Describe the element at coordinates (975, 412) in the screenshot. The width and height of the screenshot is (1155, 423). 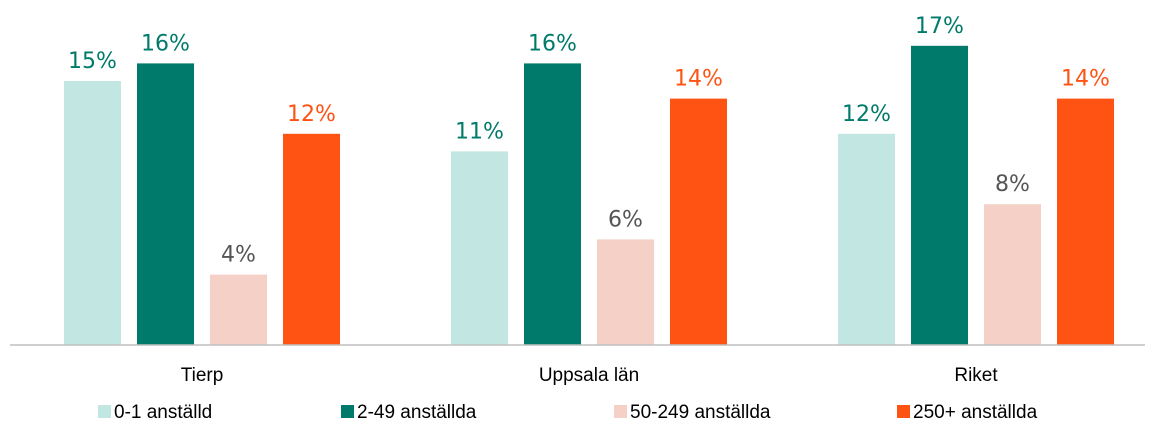
I see `legend-label: 250+ anställda` at that location.